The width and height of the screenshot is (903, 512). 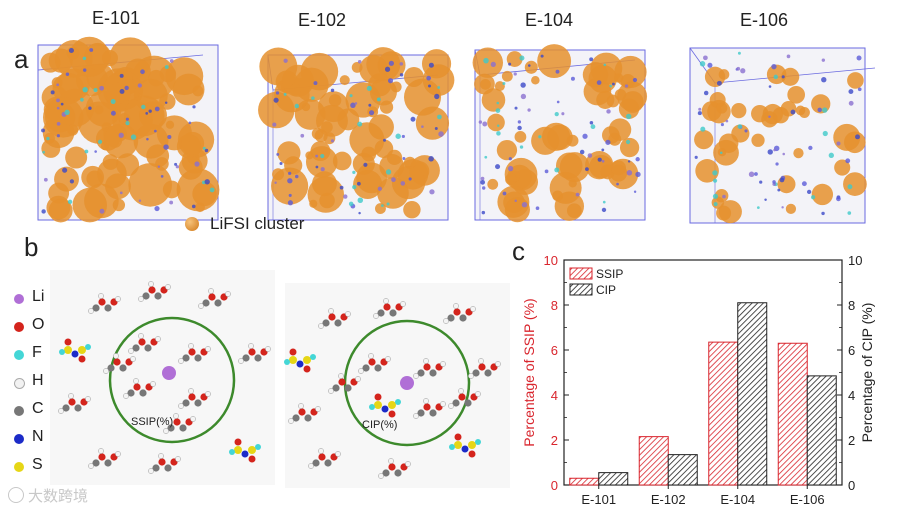 What do you see at coordinates (851, 395) in the screenshot?
I see `right-y-tick-label: 4` at bounding box center [851, 395].